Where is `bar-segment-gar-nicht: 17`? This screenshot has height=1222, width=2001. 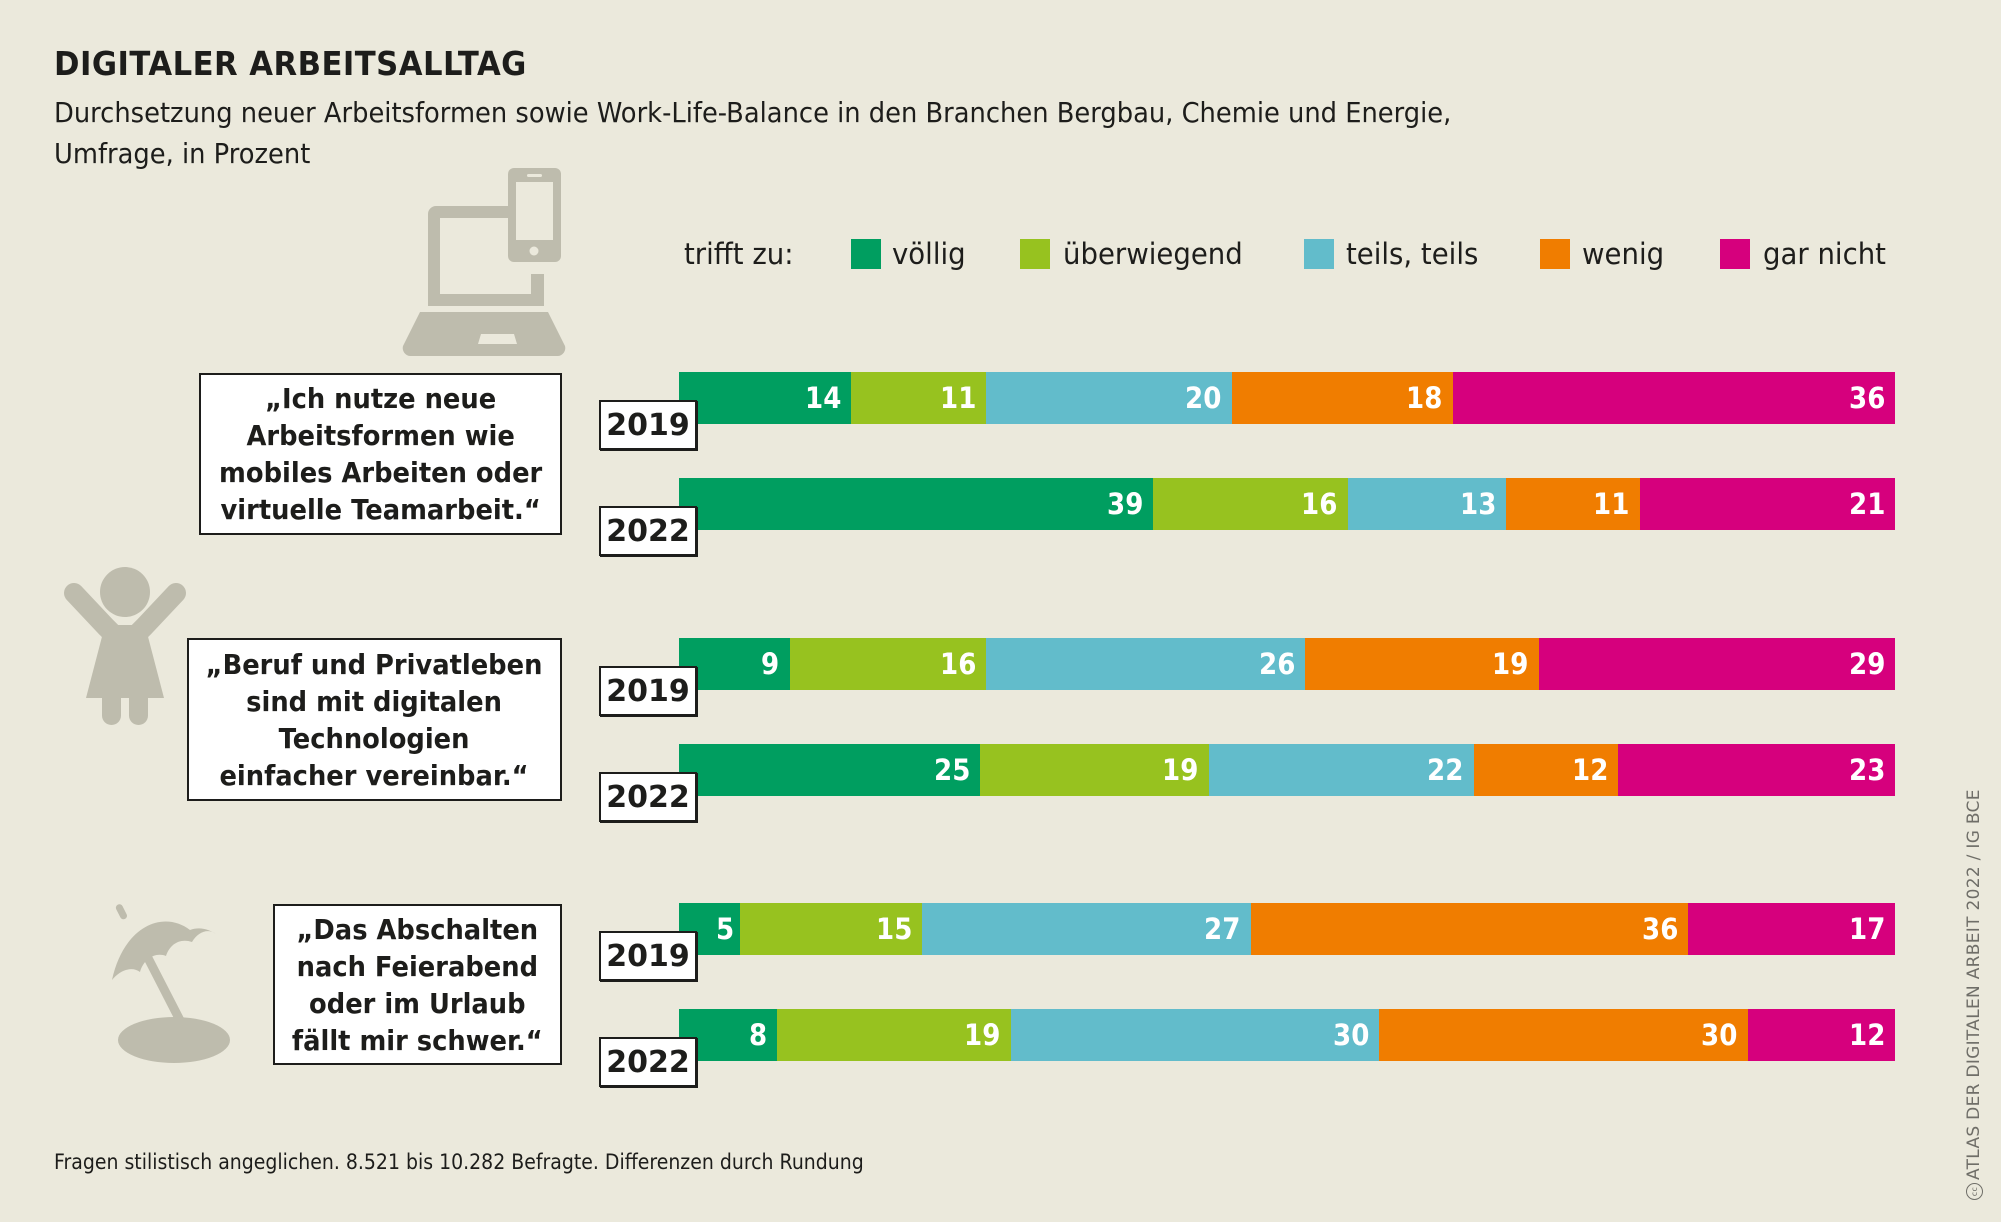 bar-segment-gar-nicht: 17 is located at coordinates (1791, 929).